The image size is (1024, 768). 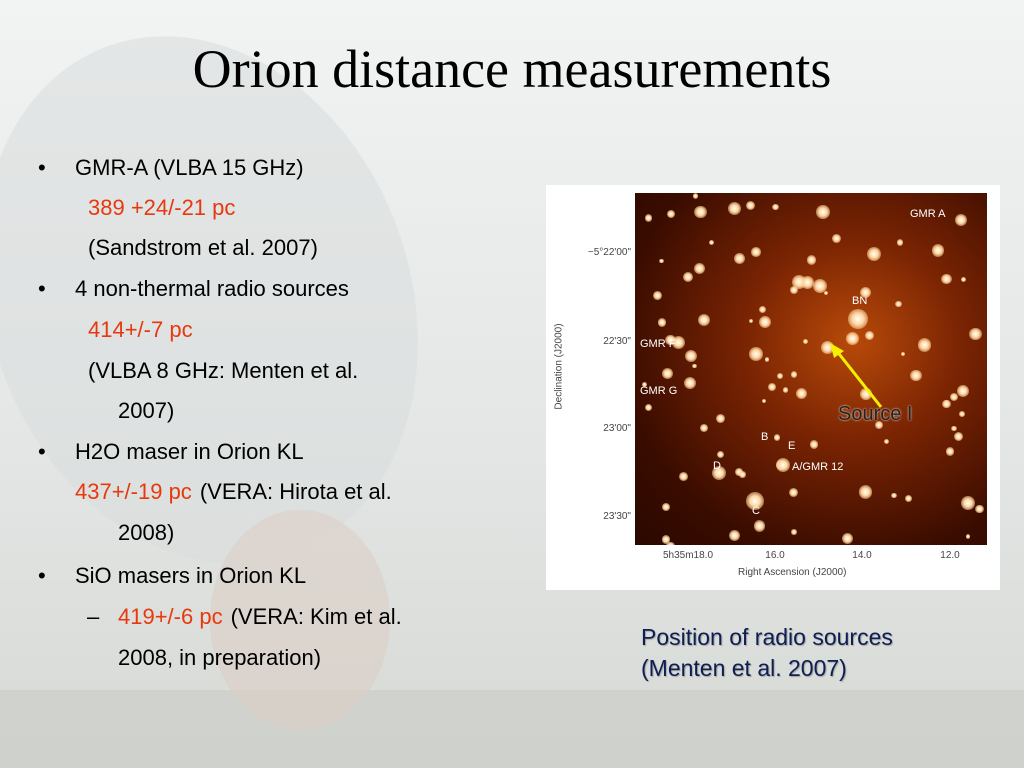 I want to click on source-label: B, so click(x=765, y=437).